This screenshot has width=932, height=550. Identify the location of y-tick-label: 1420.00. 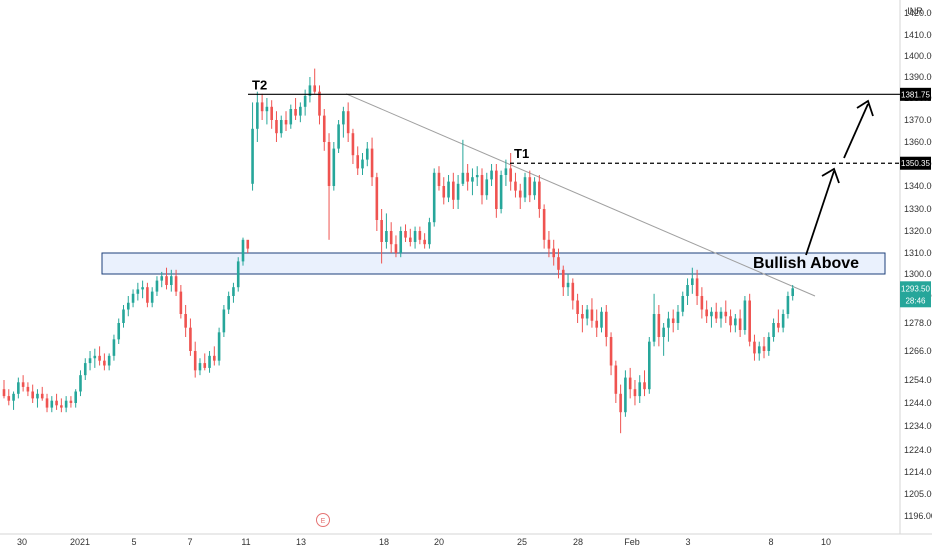
(918, 13).